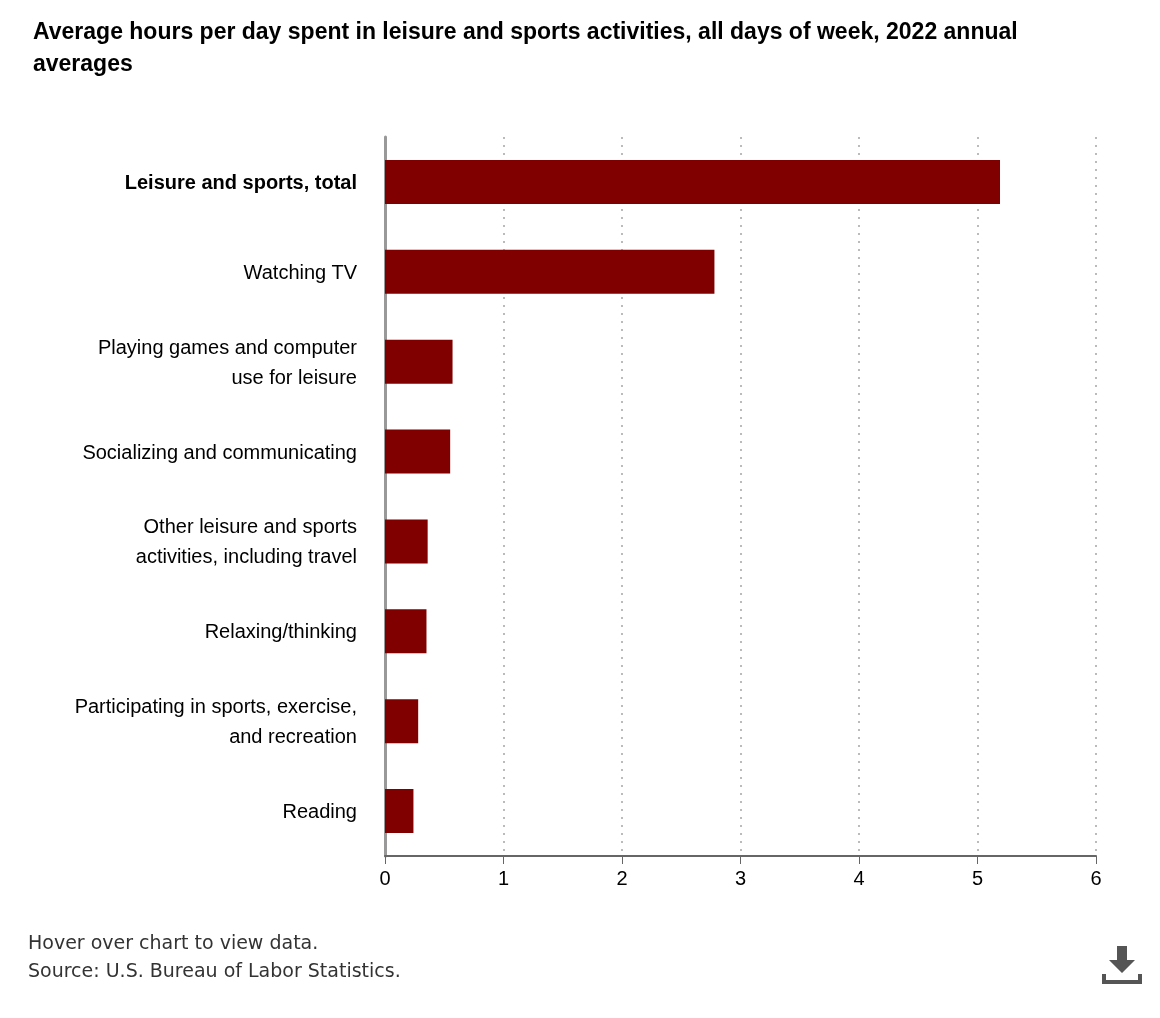  What do you see at coordinates (859, 878) in the screenshot?
I see `x-tick-label: 4` at bounding box center [859, 878].